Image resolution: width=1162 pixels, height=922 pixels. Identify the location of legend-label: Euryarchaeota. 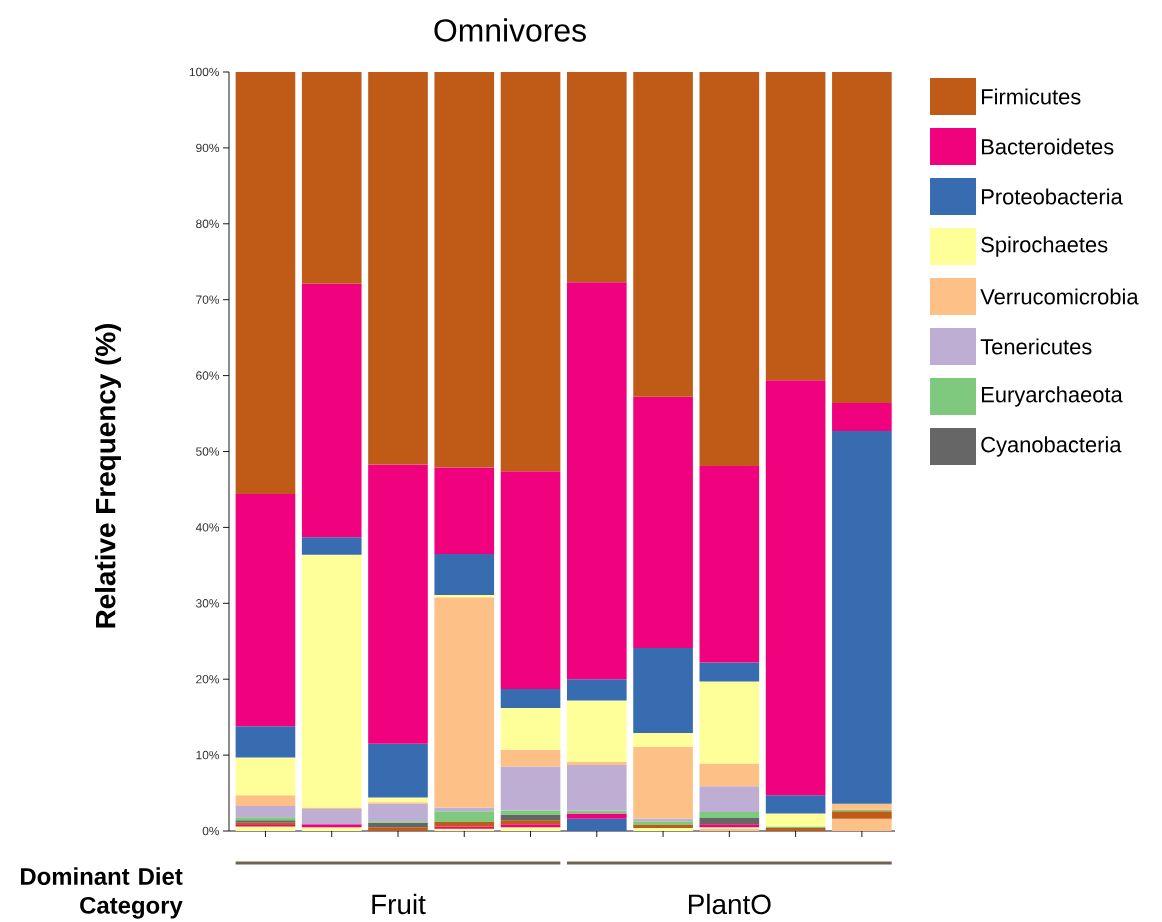
(1052, 396).